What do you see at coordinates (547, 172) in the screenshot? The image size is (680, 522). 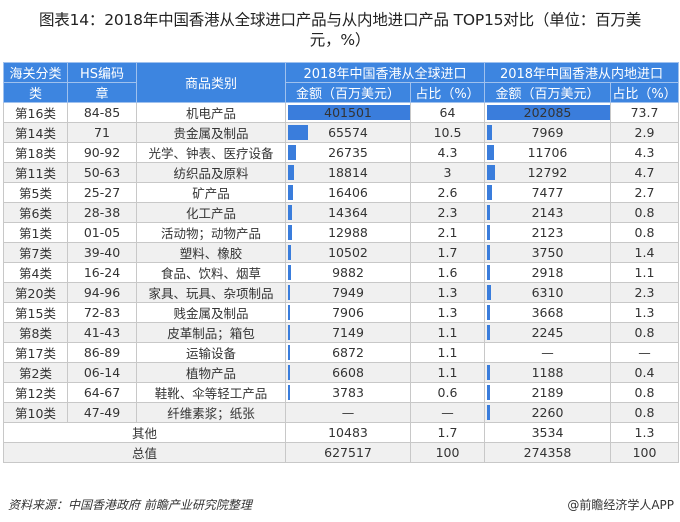 I see `cell-value: 12792` at bounding box center [547, 172].